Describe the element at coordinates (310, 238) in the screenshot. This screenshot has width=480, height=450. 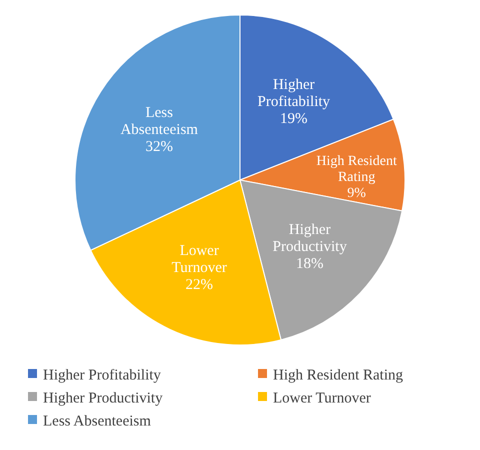
I see `slice-label: Higher Productivity` at that location.